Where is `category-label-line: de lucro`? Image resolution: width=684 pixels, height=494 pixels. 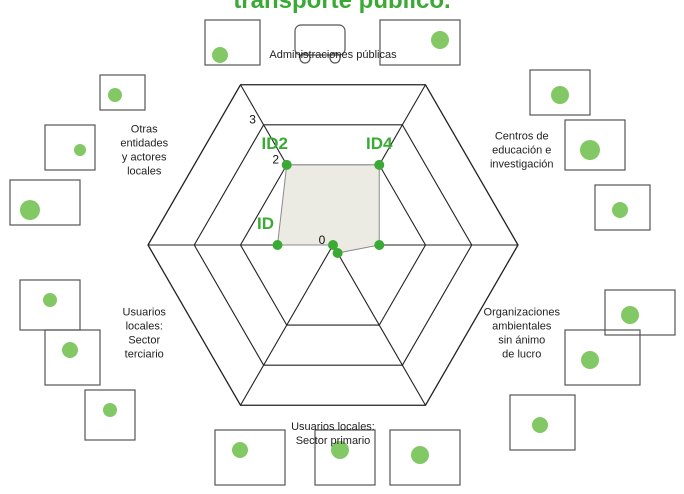 category-label-line: de lucro is located at coordinates (521, 354).